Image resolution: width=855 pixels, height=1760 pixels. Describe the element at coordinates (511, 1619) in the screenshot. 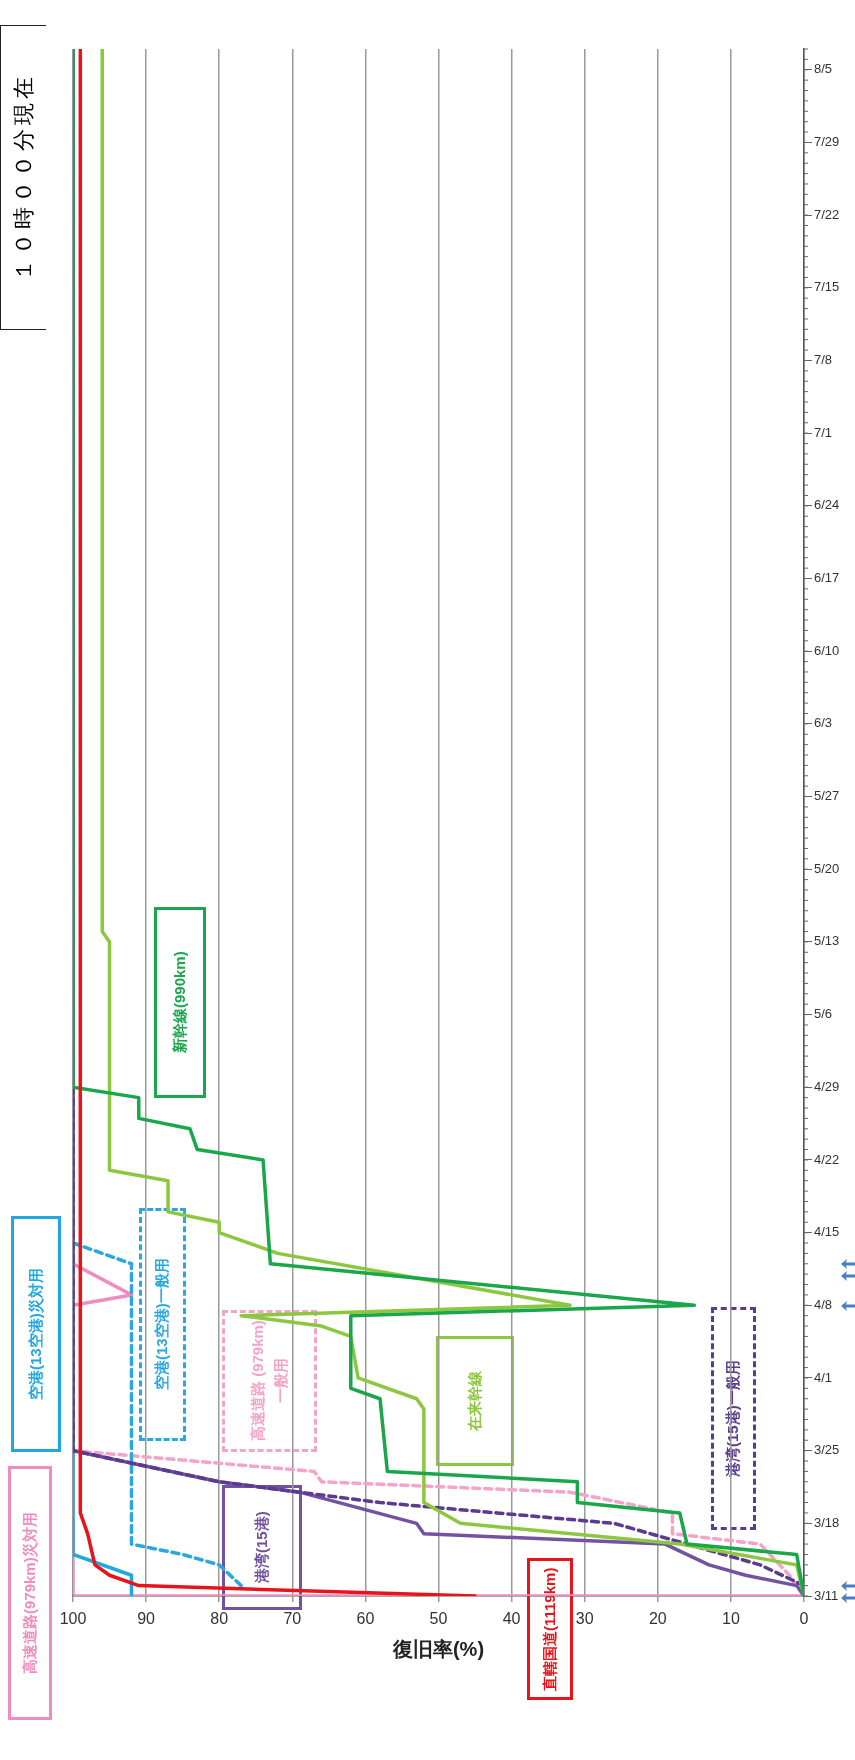

I see `x-tick-label: 40` at that location.